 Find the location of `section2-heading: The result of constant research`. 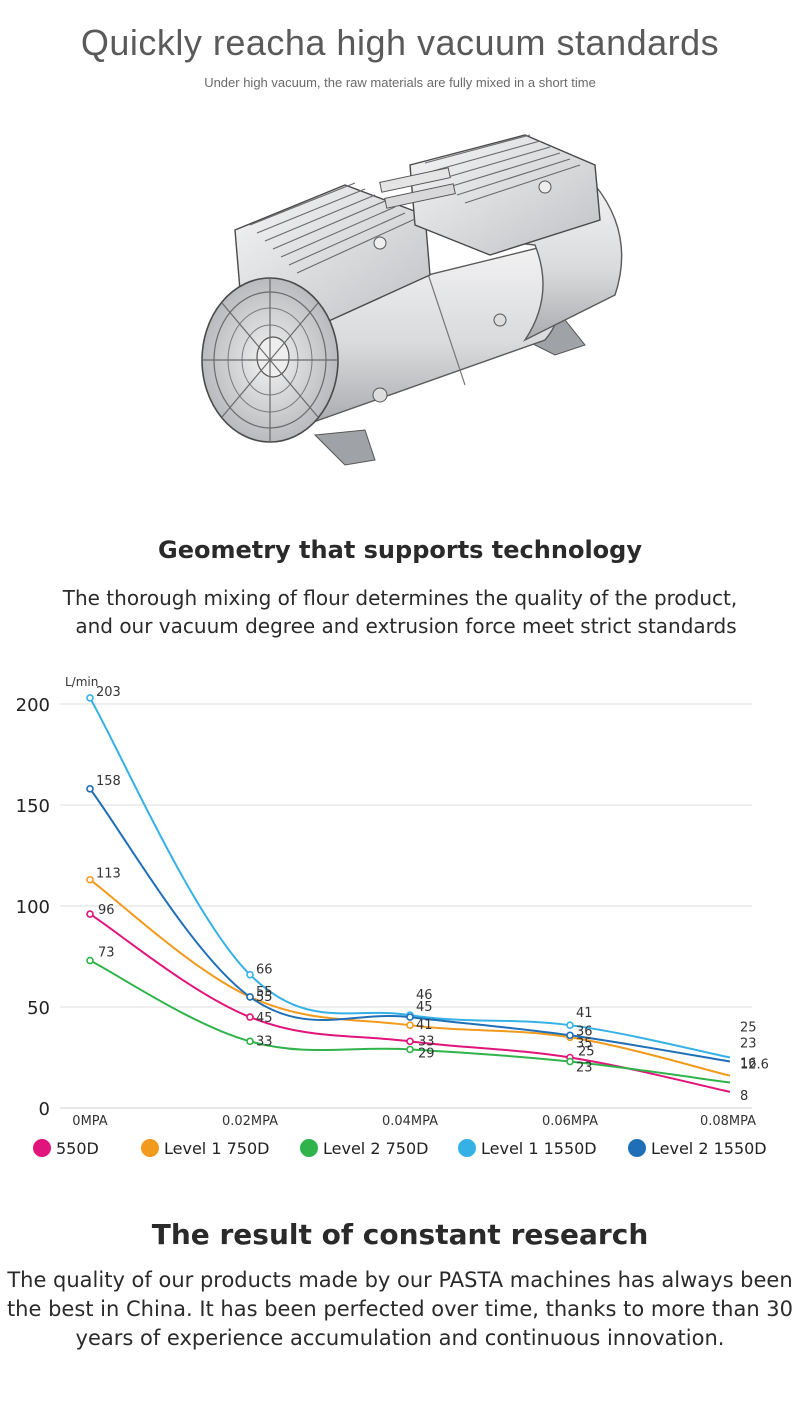

section2-heading: The result of constant research is located at coordinates (400, 1234).